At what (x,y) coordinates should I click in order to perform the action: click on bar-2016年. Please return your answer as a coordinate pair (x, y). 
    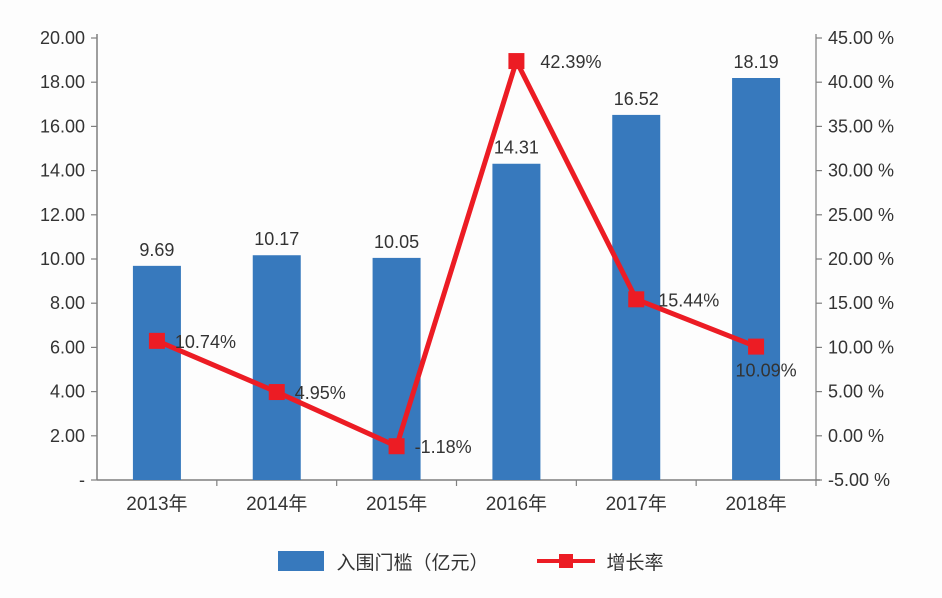
    Looking at the image, I should click on (516, 321).